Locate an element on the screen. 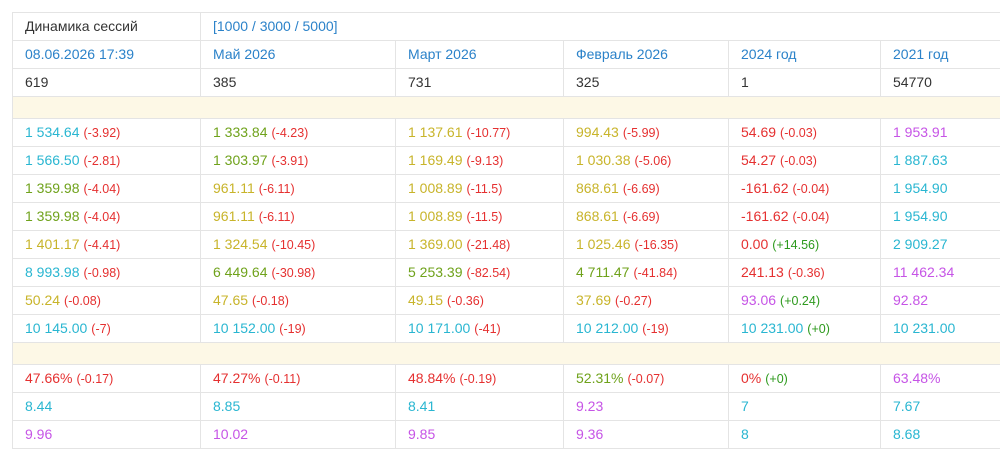 The width and height of the screenshot is (1000, 458). change: (-0.19) is located at coordinates (478, 379).